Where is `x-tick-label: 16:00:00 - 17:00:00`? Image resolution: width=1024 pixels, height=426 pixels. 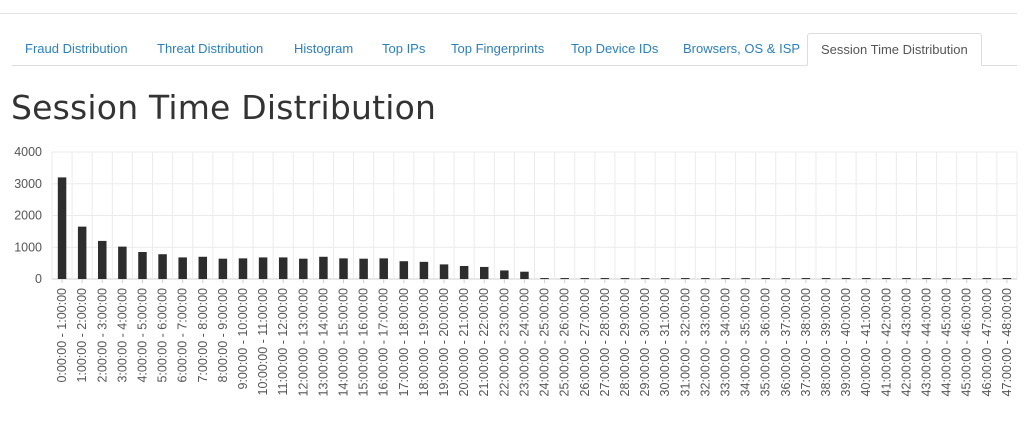 x-tick-label: 16:00:00 - 17:00:00 is located at coordinates (384, 342).